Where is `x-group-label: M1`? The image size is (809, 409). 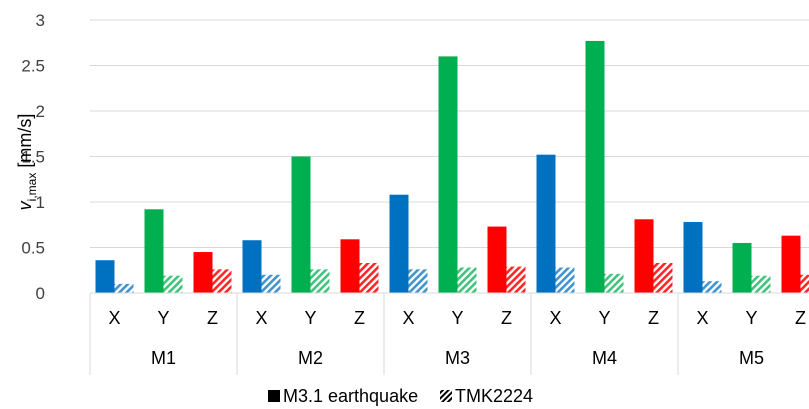
x-group-label: M1 is located at coordinates (163, 358).